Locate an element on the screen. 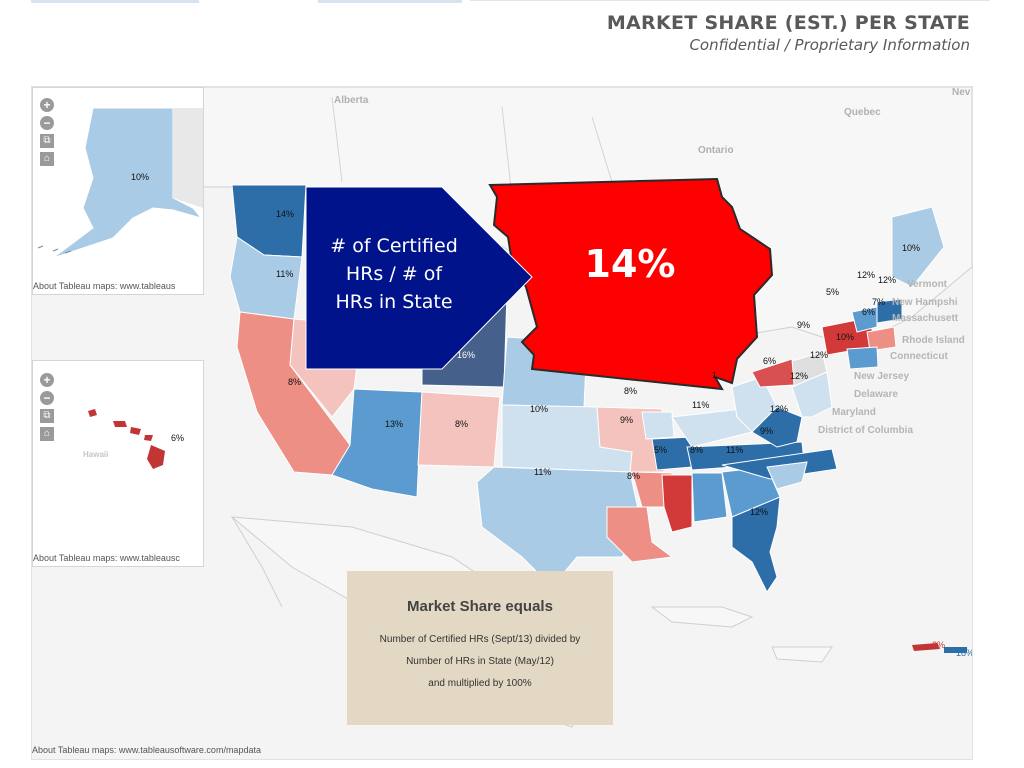  place-label-district-of-columbia: District of Columbia is located at coordinates (865, 430).